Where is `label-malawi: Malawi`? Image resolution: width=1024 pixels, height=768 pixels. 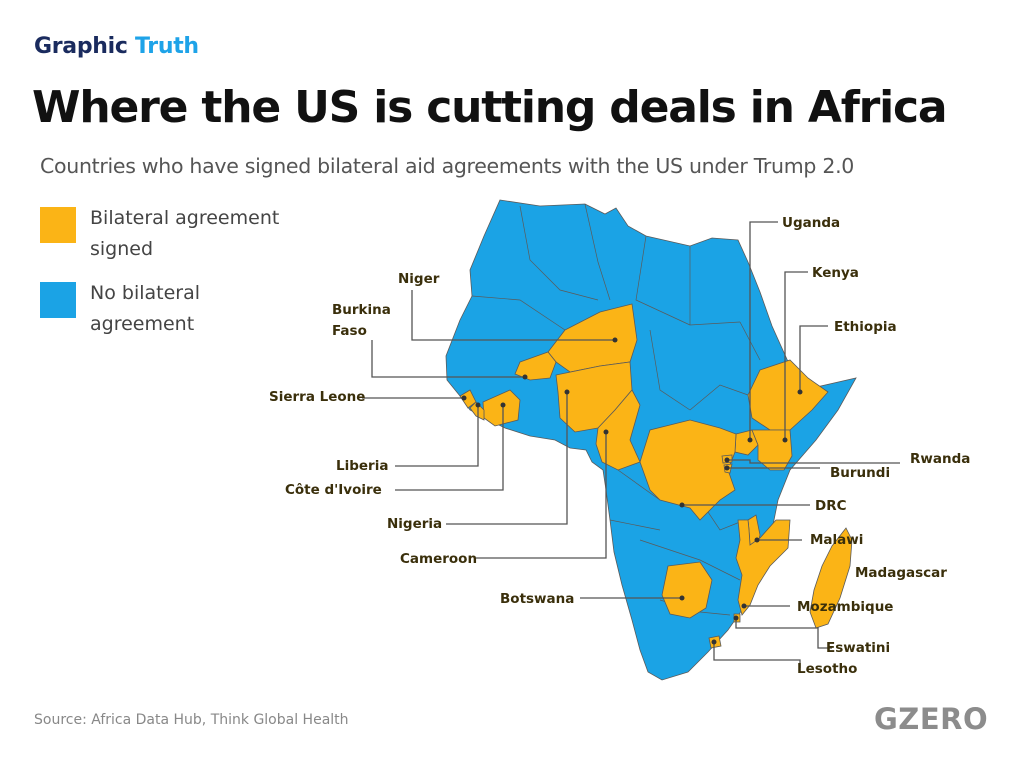
label-malawi: Malawi is located at coordinates (836, 540).